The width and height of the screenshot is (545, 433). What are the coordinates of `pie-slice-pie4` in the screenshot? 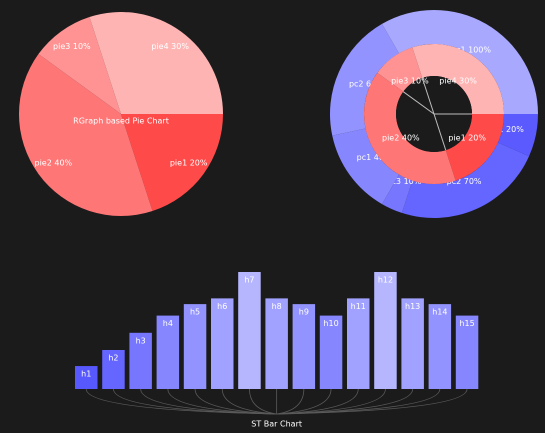 It's located at (156, 63).